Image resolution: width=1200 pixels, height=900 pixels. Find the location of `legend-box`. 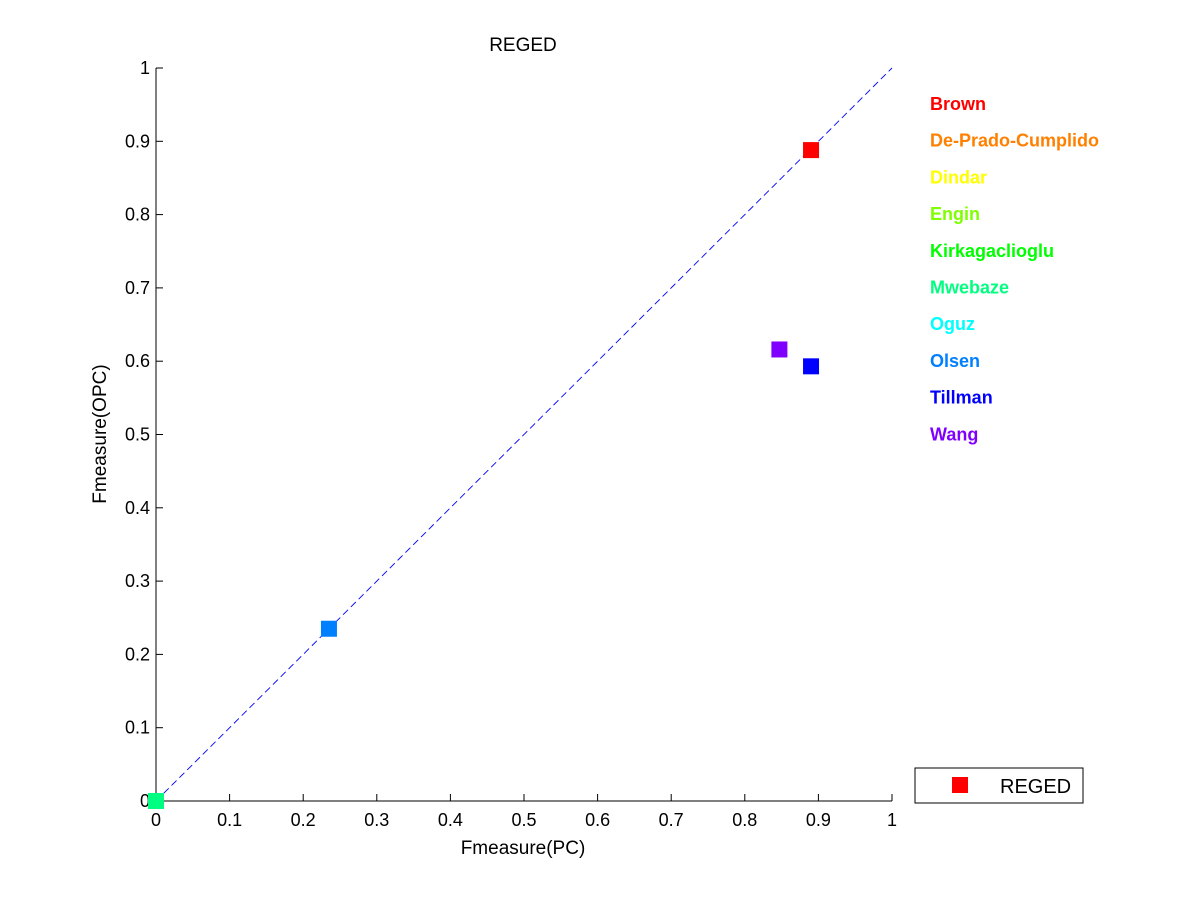

legend-box is located at coordinates (999, 785).